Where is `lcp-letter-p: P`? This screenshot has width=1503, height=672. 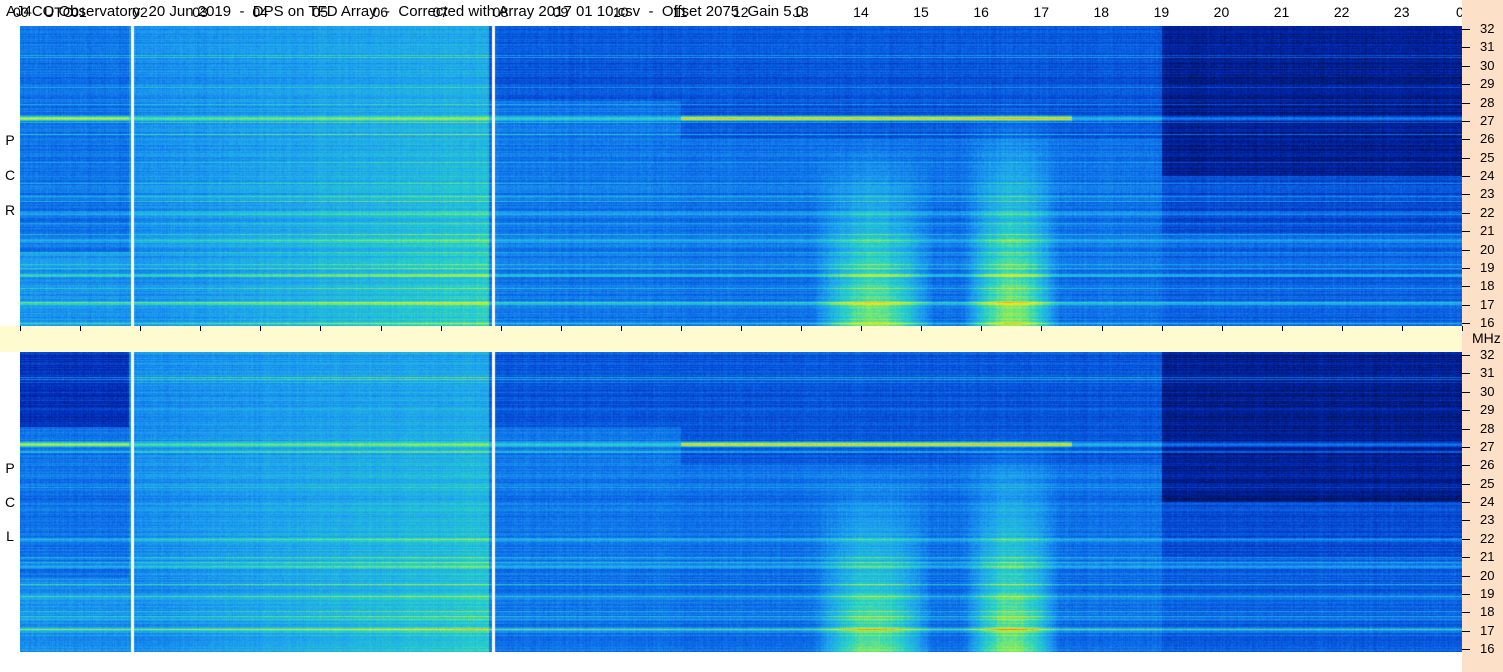
lcp-letter-p: P is located at coordinates (10, 468).